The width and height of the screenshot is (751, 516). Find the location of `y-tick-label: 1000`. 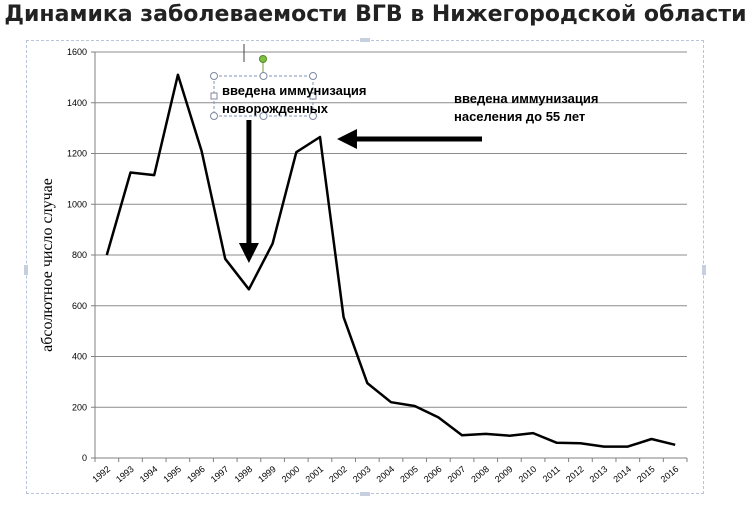

y-tick-label: 1000 is located at coordinates (77, 204).